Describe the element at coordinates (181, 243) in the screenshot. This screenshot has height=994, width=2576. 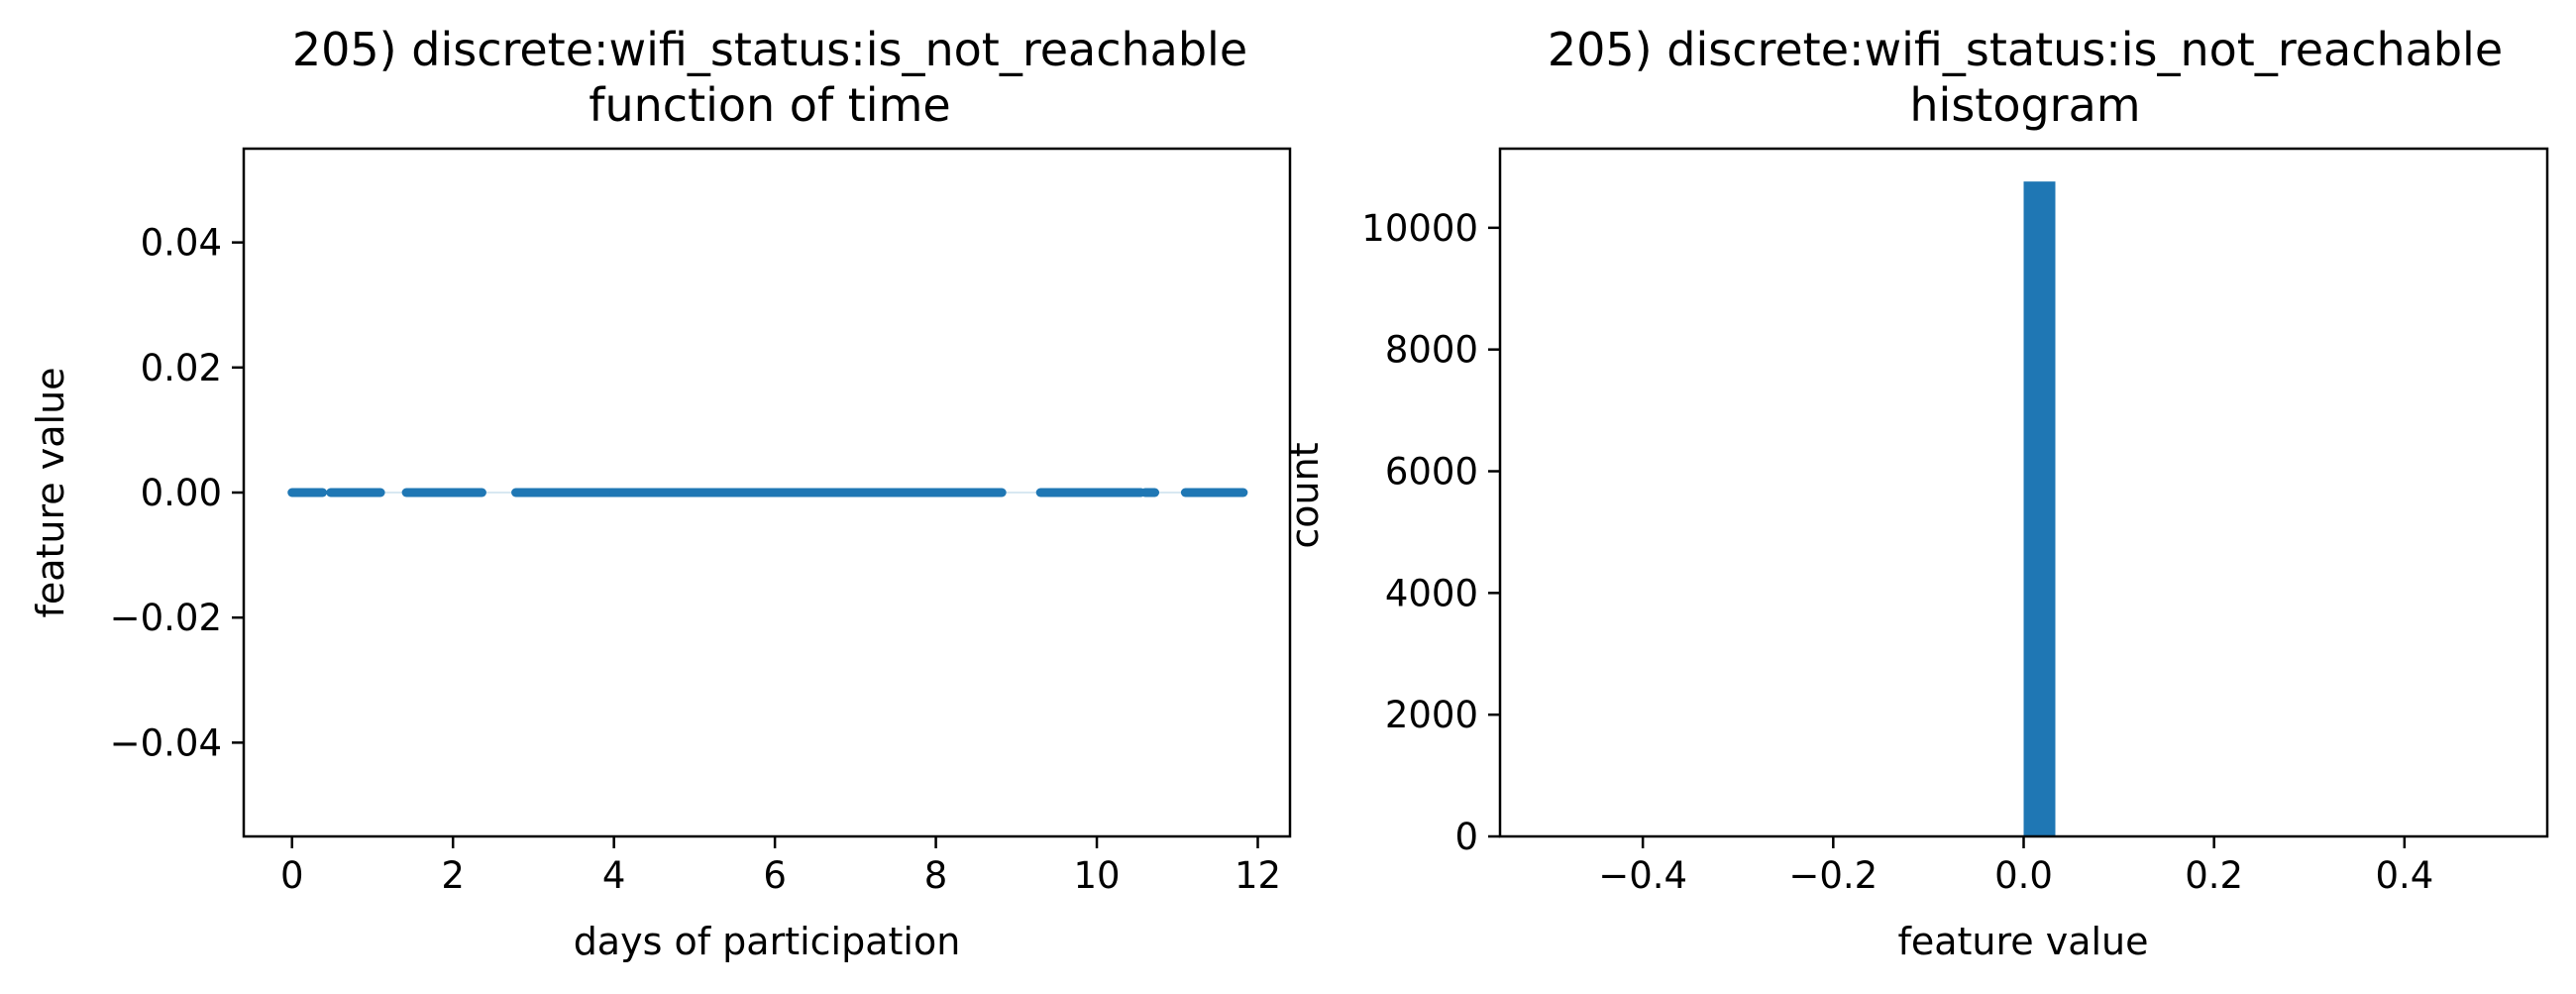
I see `left-y-tick-label: 0.04` at that location.